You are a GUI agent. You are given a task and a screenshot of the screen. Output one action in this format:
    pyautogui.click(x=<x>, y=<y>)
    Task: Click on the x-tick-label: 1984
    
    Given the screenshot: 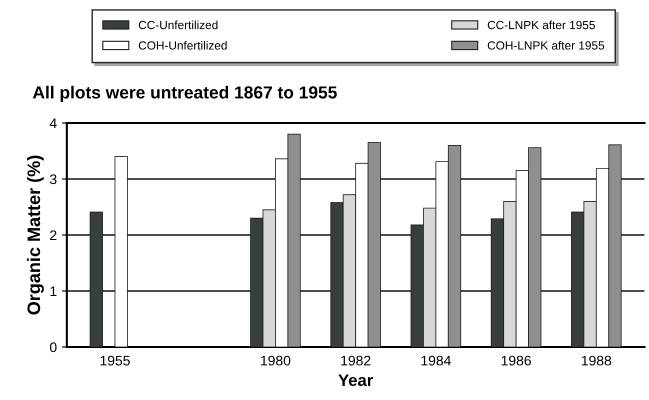 What is the action you would take?
    pyautogui.click(x=436, y=361)
    